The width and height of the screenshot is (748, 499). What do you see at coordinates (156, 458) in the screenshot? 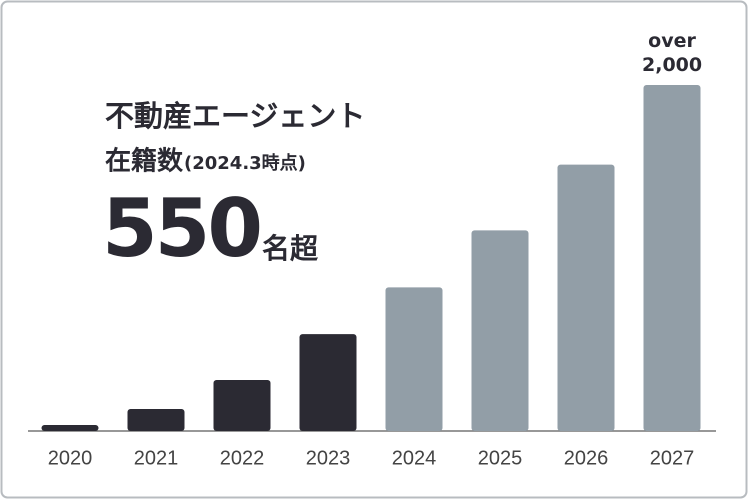
I see `x-tick-label: 2021` at bounding box center [156, 458].